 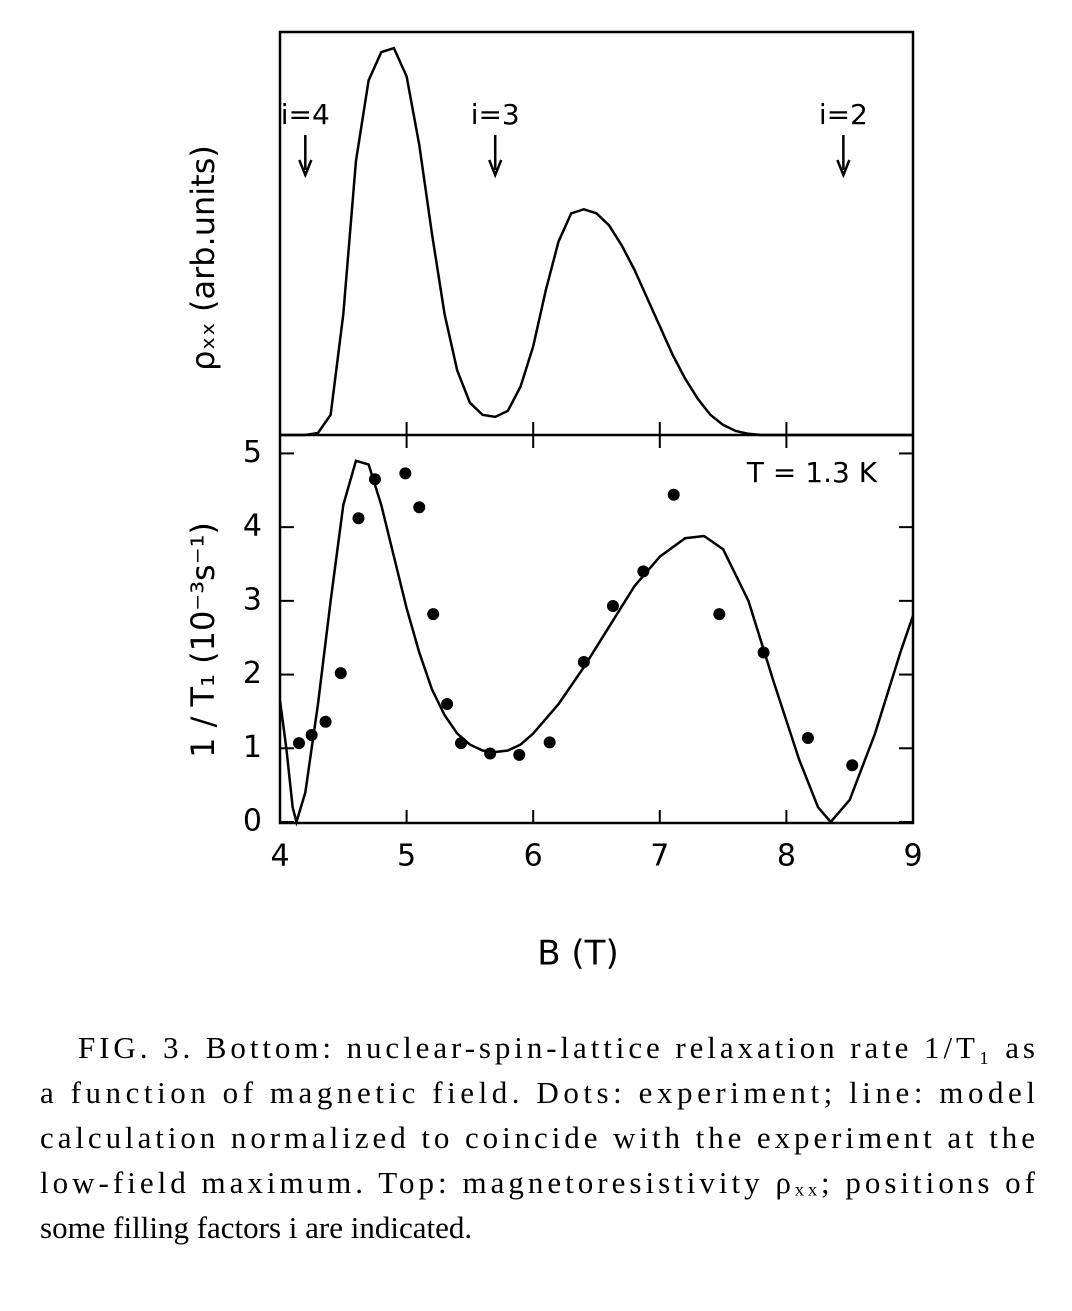 What do you see at coordinates (659, 856) in the screenshot?
I see `x-tick-label: 7` at bounding box center [659, 856].